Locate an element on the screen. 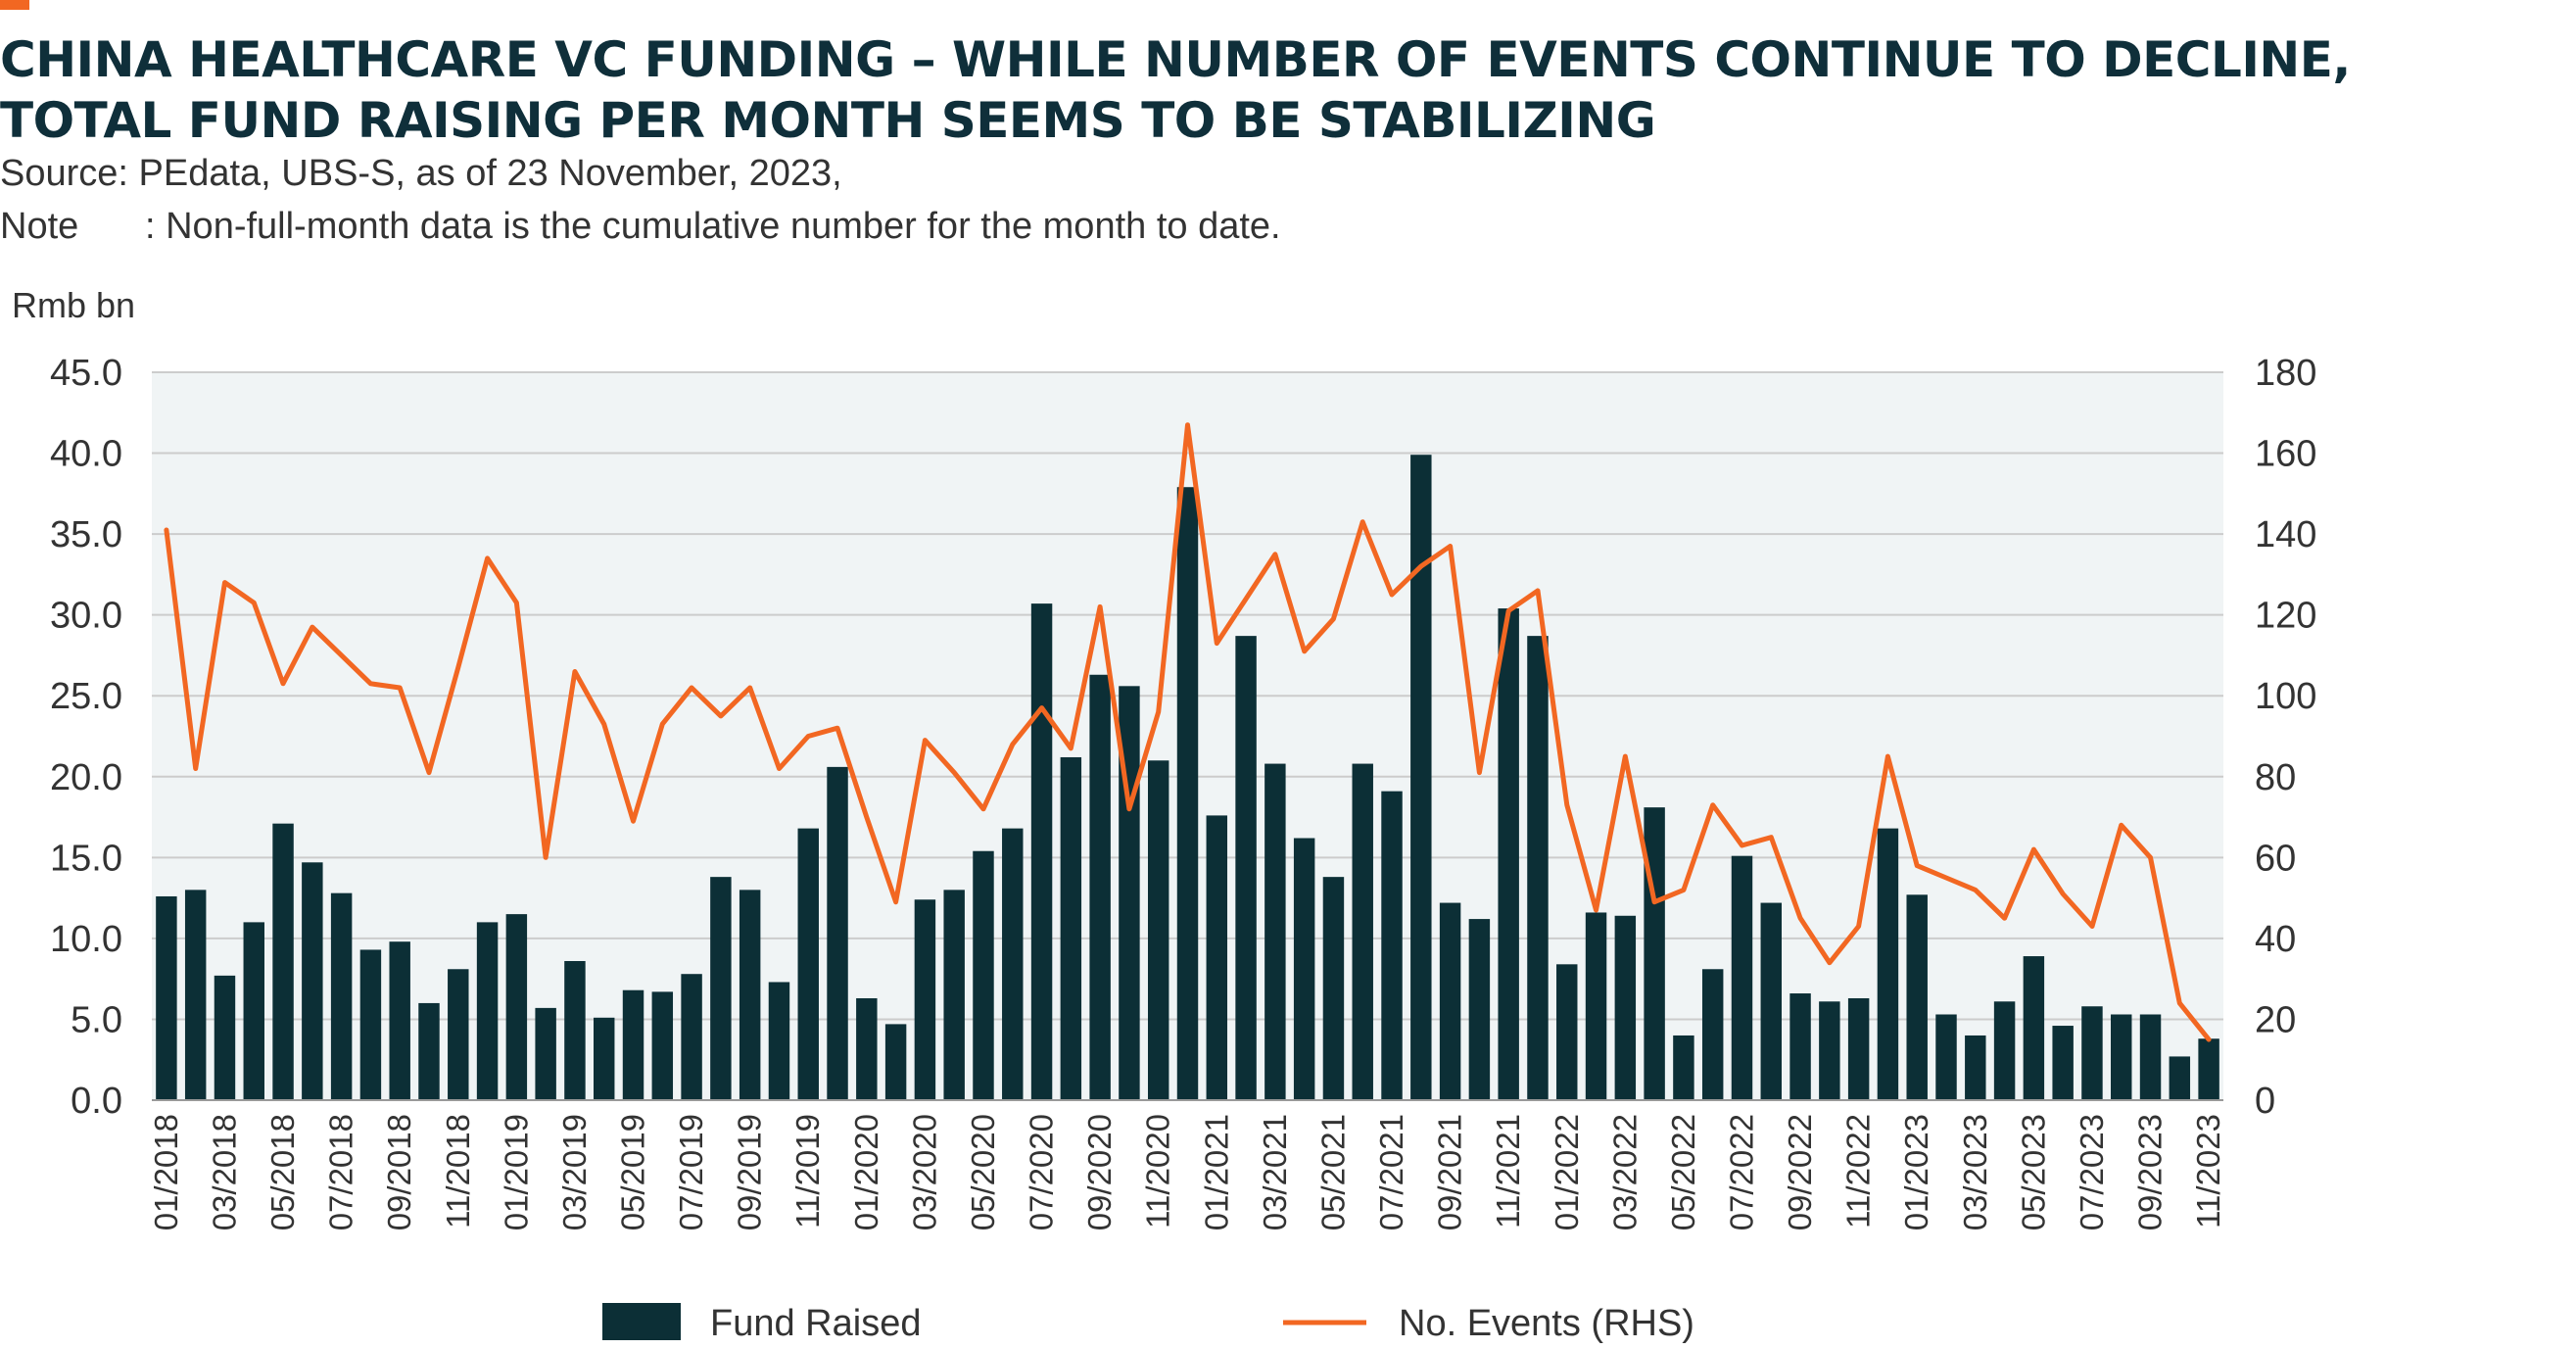 The height and width of the screenshot is (1349, 2576). x-tick-label: 01/2019 is located at coordinates (516, 1172).